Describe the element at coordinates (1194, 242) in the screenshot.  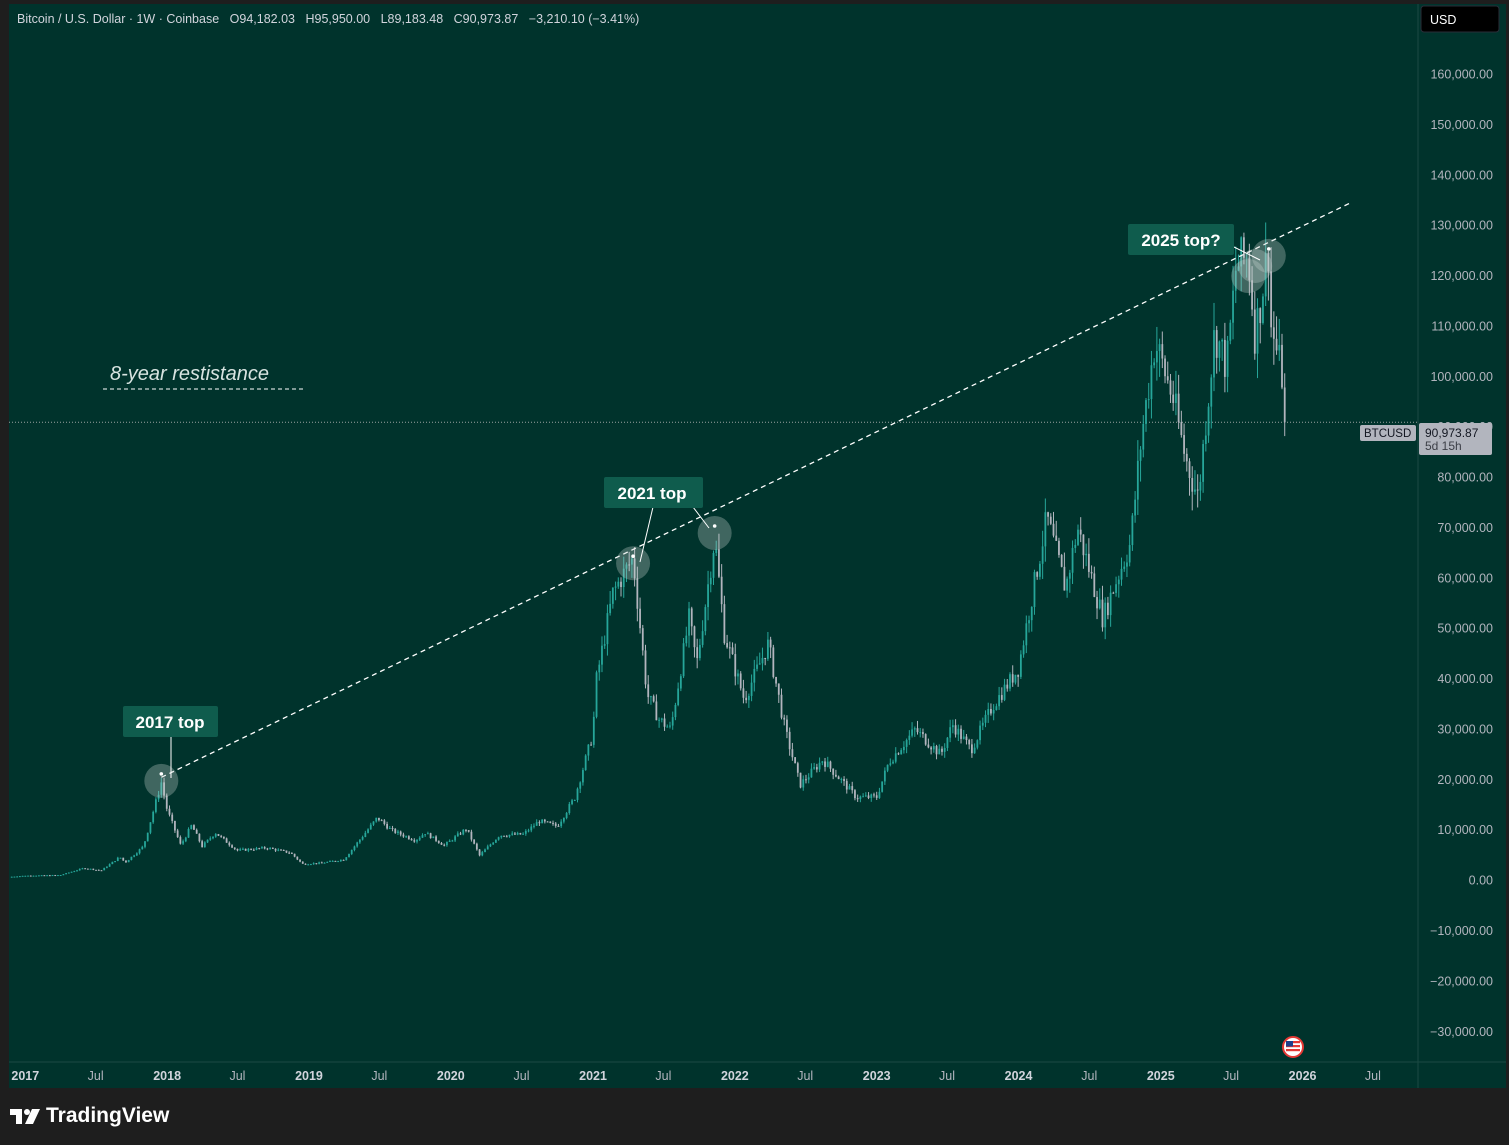
I see `annotation-2025-top: 2025 top?` at that location.